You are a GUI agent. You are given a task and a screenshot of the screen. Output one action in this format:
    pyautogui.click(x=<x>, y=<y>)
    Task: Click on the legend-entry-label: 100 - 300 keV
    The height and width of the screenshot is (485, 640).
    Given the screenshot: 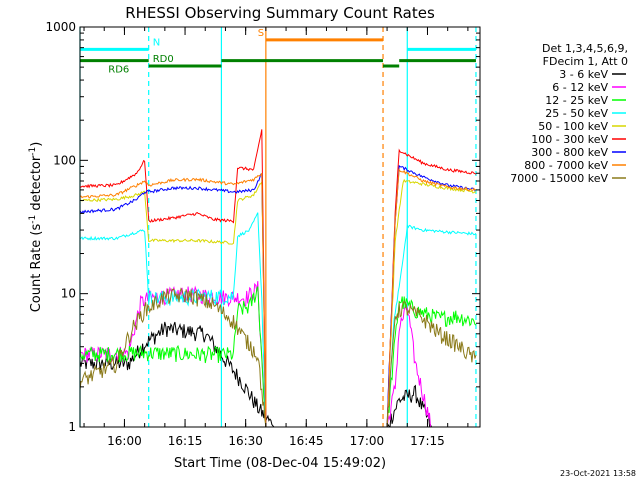 What is the action you would take?
    pyautogui.click(x=569, y=139)
    